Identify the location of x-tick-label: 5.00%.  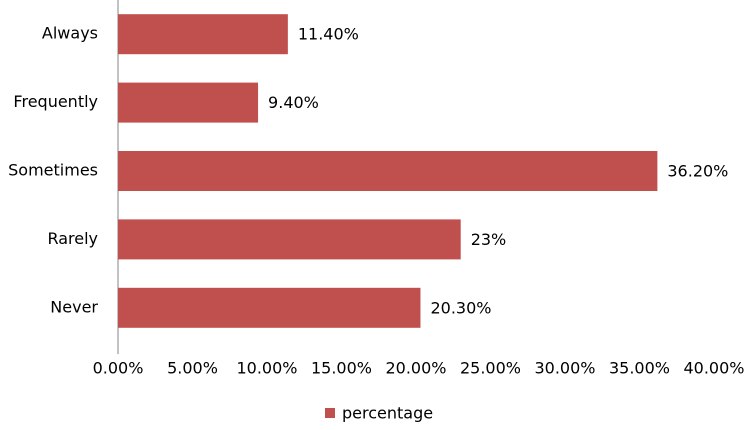
(192, 368).